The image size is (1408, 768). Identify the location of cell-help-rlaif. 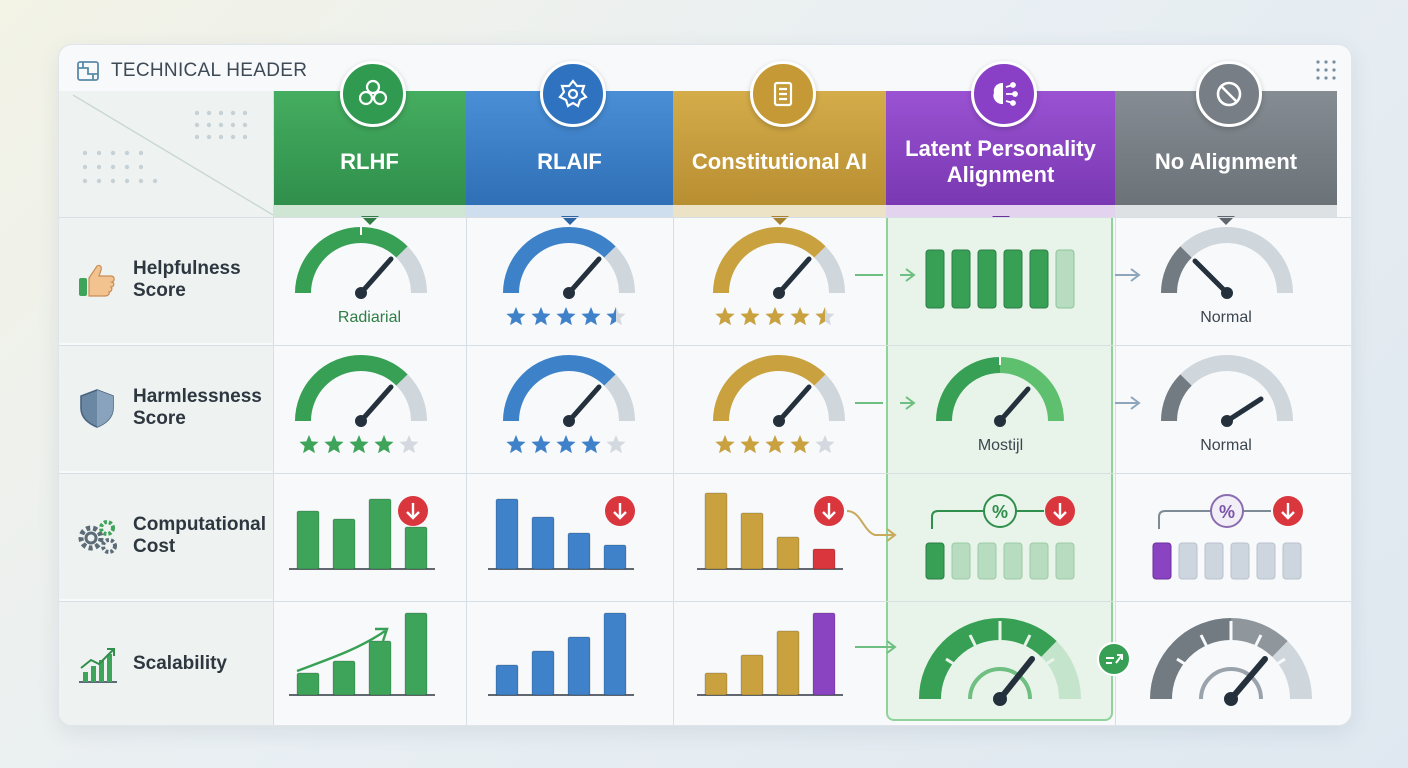
(569, 280).